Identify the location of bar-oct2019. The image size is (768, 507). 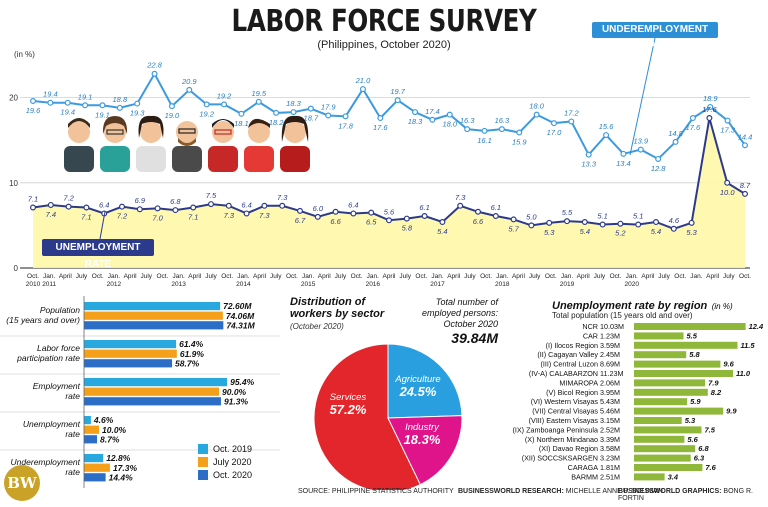
(130, 344).